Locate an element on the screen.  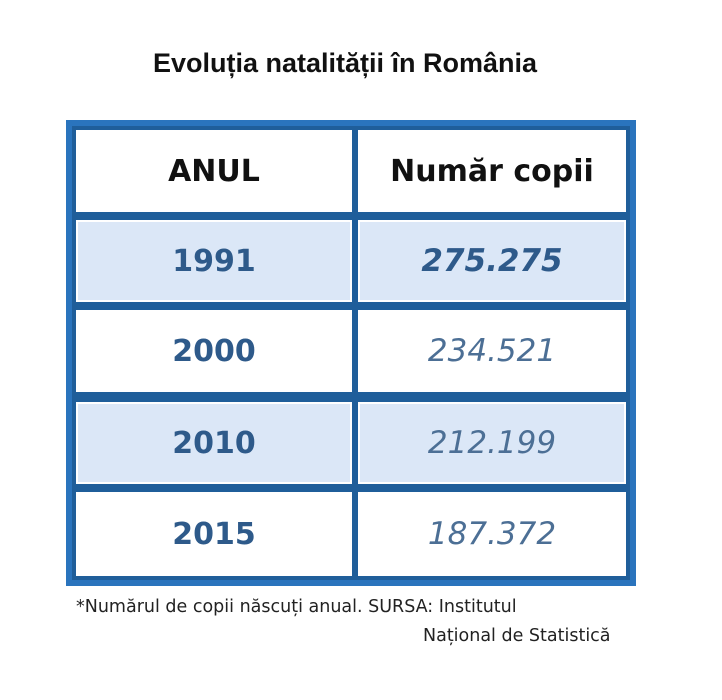
footnote-line-2: Național de Statistică is located at coordinates (517, 636).